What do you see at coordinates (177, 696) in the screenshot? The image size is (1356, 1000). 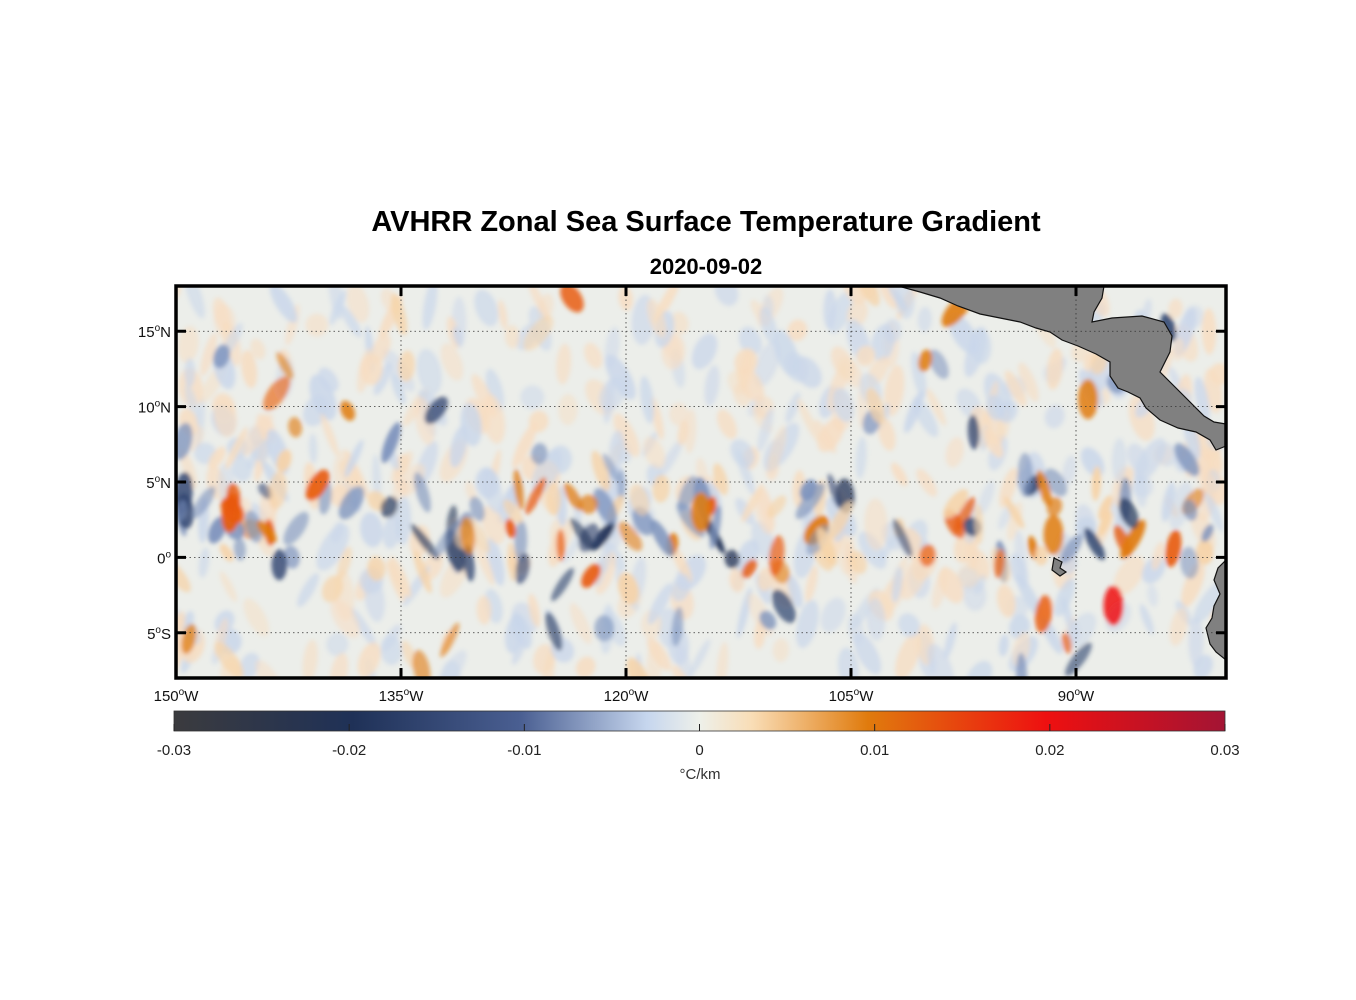 I see `longitude-tick-label: 150oW` at bounding box center [177, 696].